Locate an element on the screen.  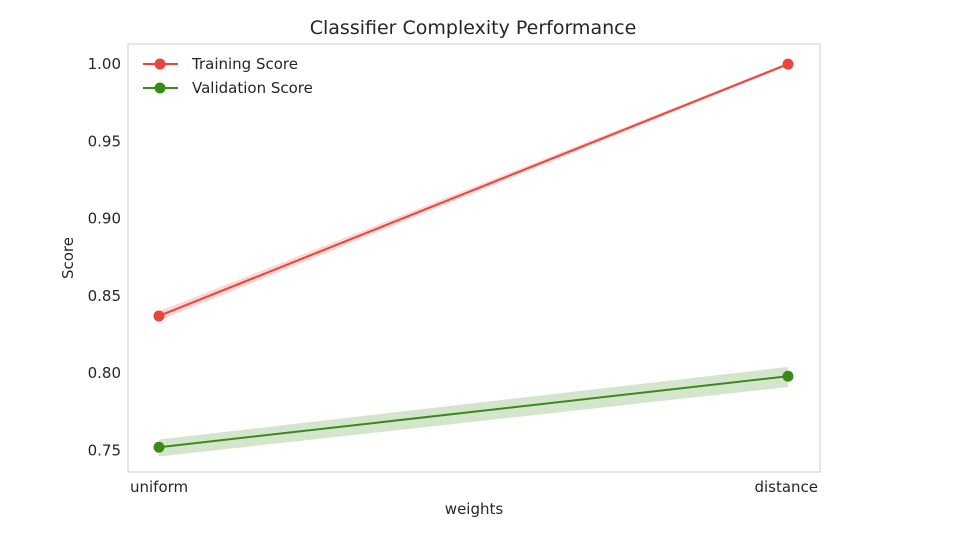
x-tick-label: distance is located at coordinates (786, 487).